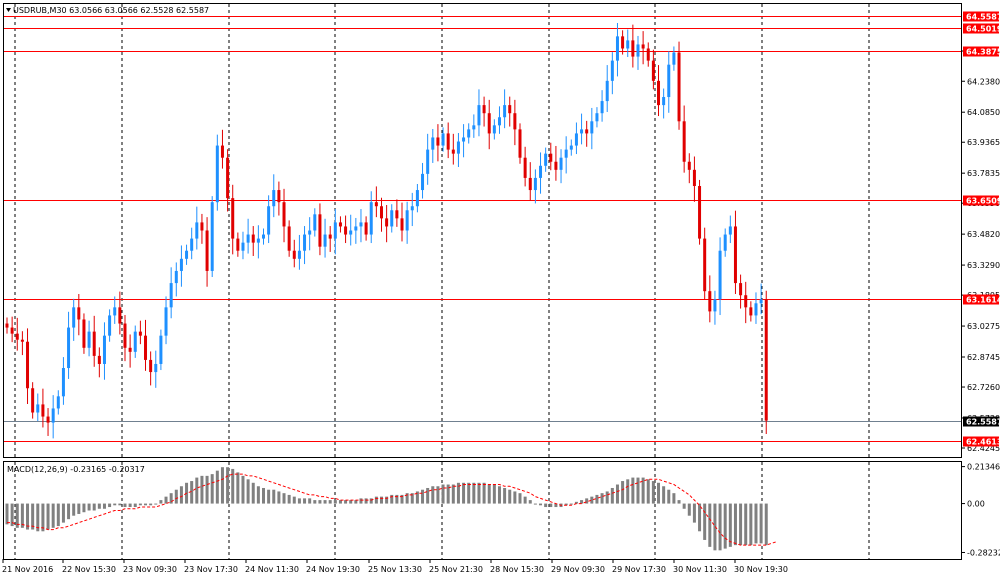 This screenshot has height=580, width=1000. I want to click on dropdown-triangle-icon, so click(8, 10).